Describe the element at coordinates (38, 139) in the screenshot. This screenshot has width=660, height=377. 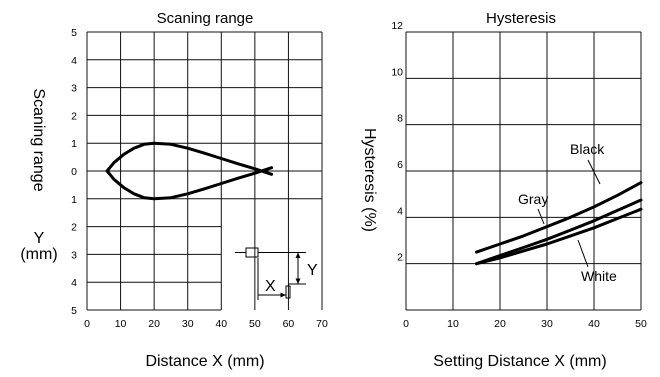
I see `y-axis-label: Scaning range` at that location.